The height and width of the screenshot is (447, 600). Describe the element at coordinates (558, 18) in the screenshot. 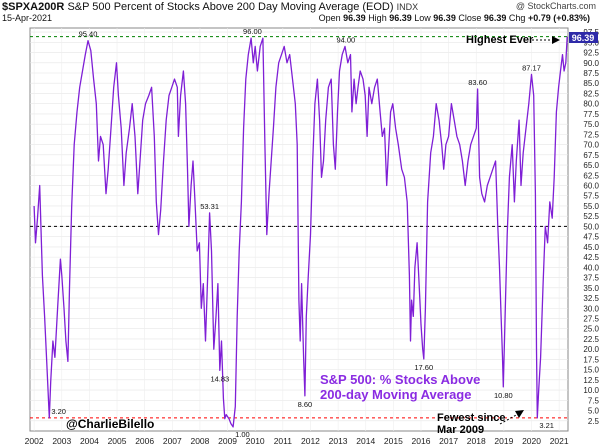

I see `chg-value: +0.79 (+0.83%)` at that location.